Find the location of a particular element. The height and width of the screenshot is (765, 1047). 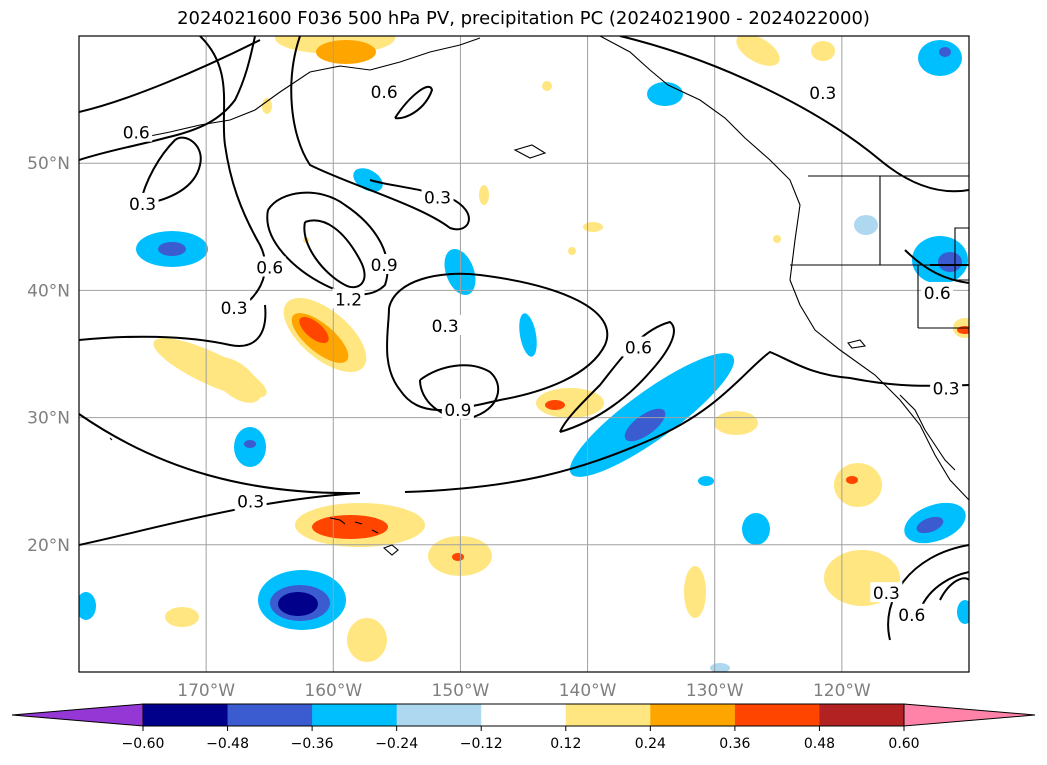

lat-tick-label: 30°N is located at coordinates (48, 419).